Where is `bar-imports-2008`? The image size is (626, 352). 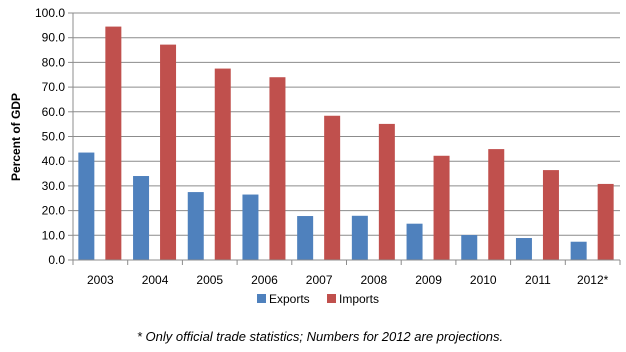
bar-imports-2008 is located at coordinates (386, 191).